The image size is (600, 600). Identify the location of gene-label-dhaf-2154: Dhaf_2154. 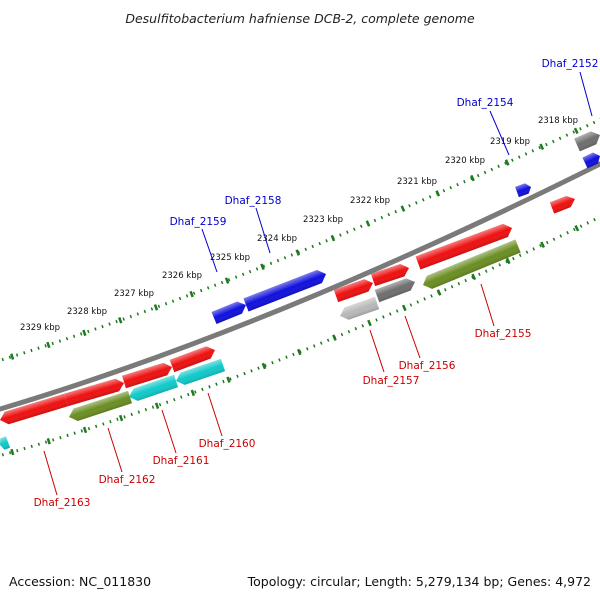
(485, 103).